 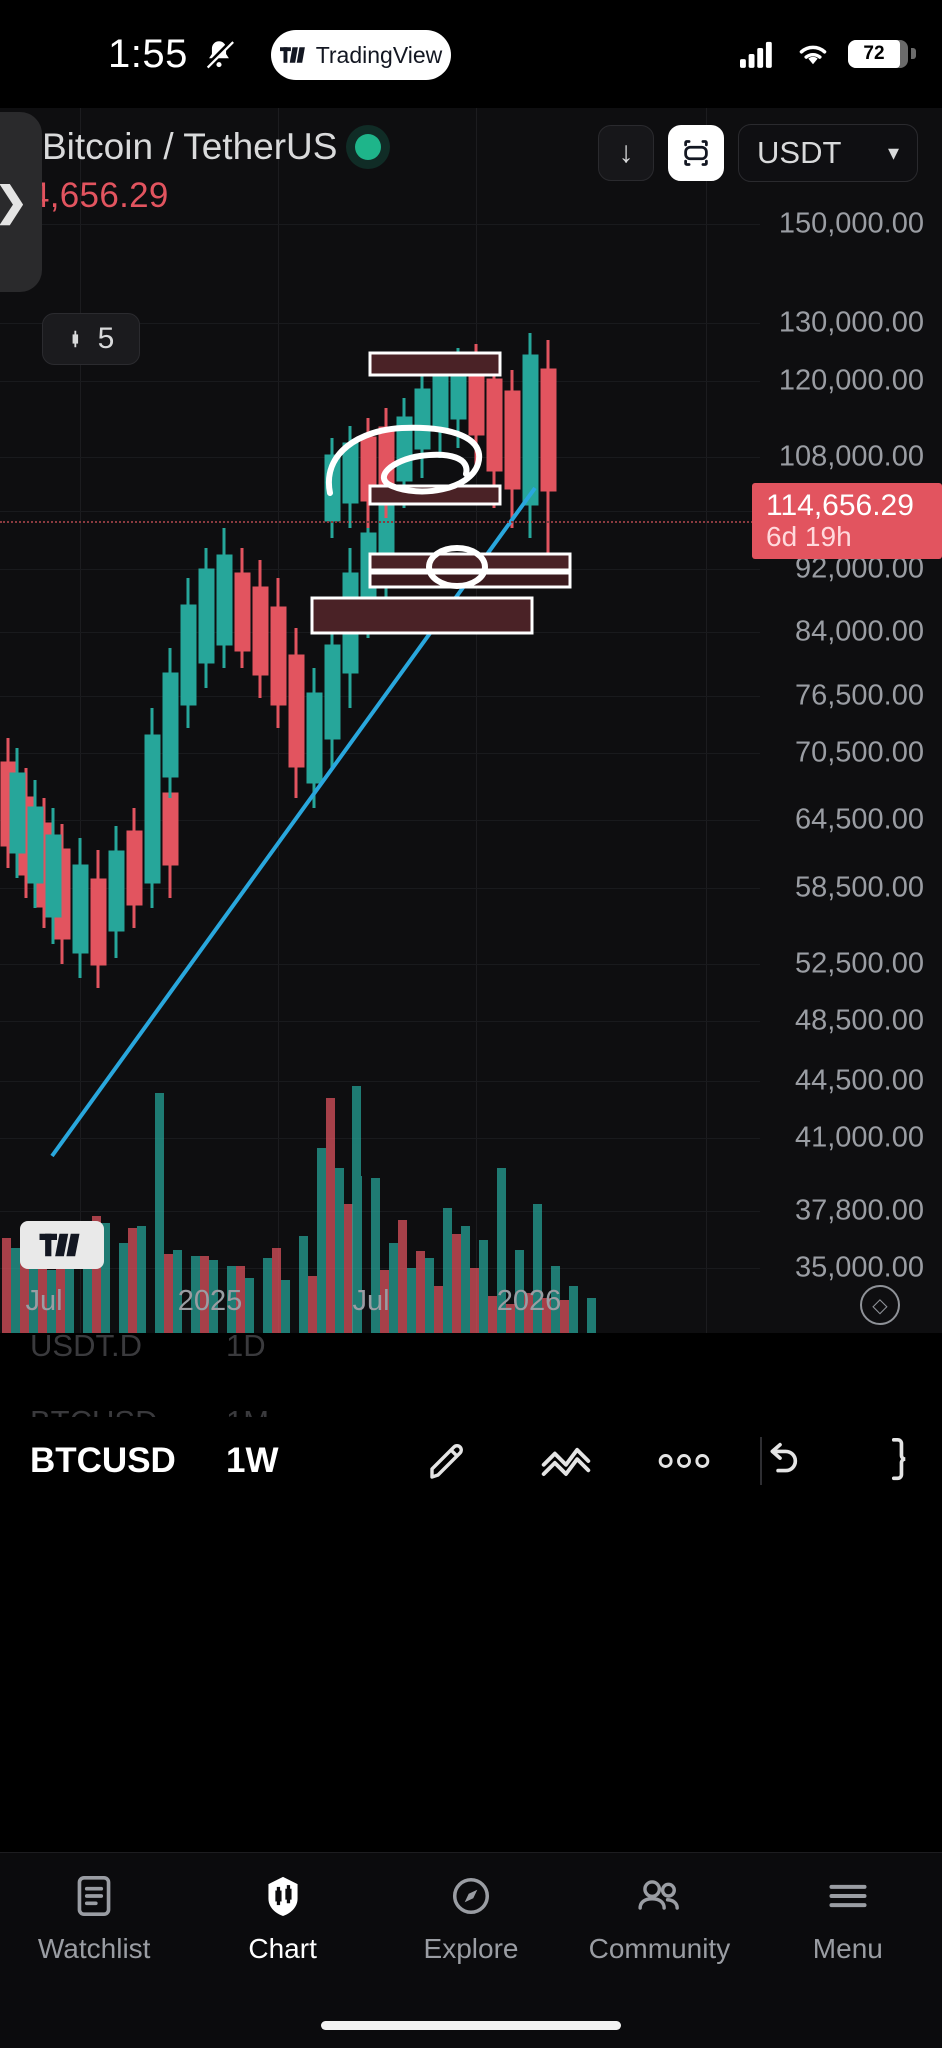 I want to click on indicators-icon, so click(x=566, y=1461).